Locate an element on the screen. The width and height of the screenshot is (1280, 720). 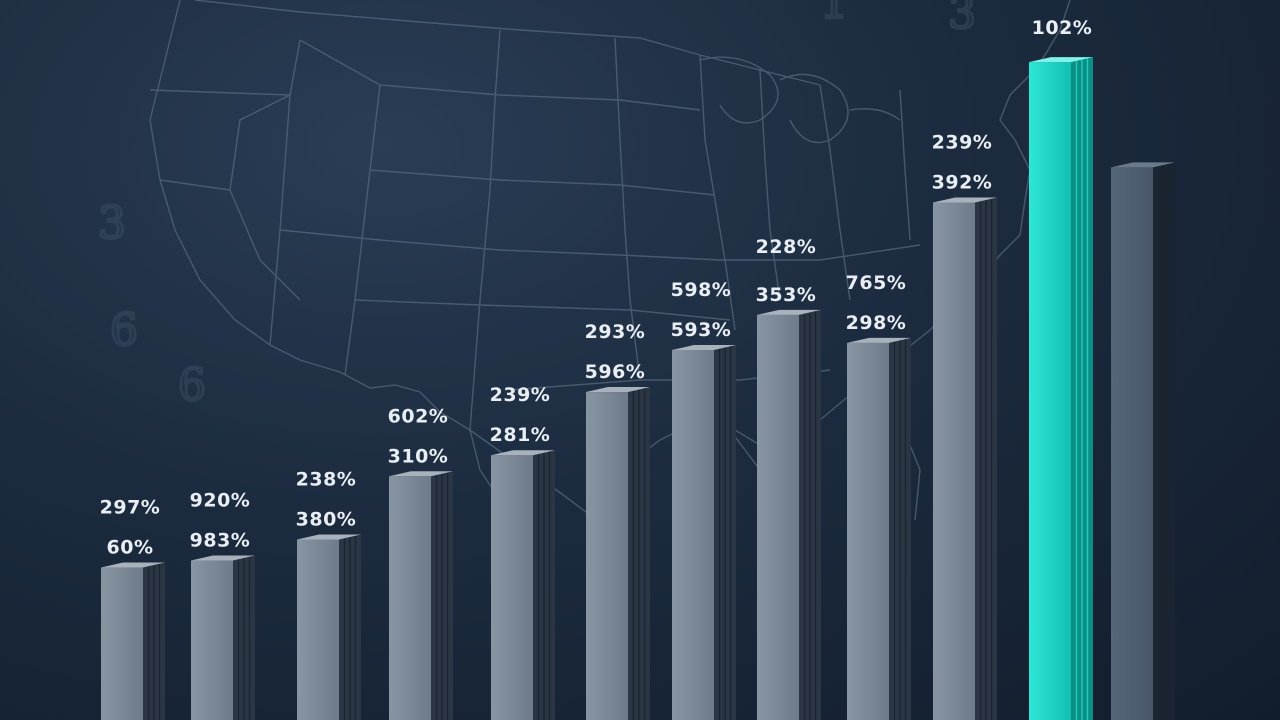
data-label: 298% is located at coordinates (876, 323).